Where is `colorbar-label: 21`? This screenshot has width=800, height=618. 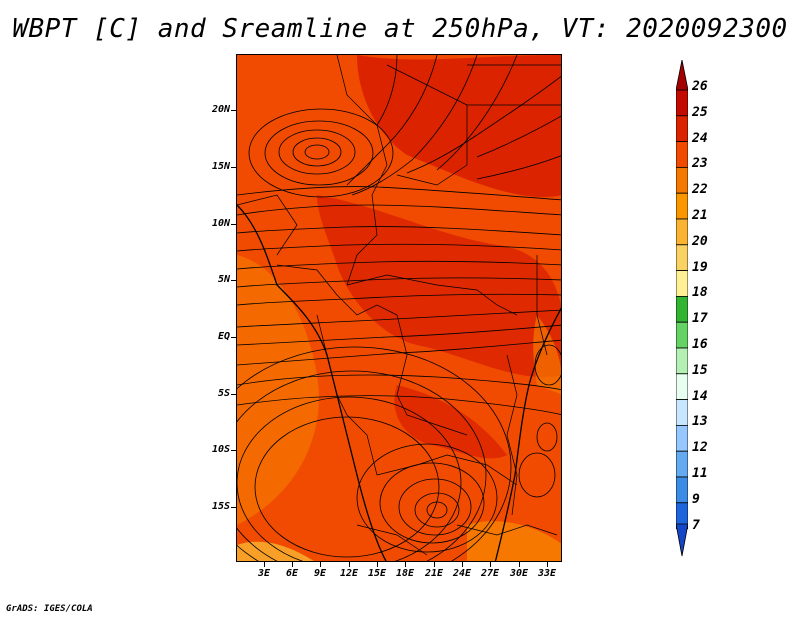 colorbar-label: 21 is located at coordinates (700, 215).